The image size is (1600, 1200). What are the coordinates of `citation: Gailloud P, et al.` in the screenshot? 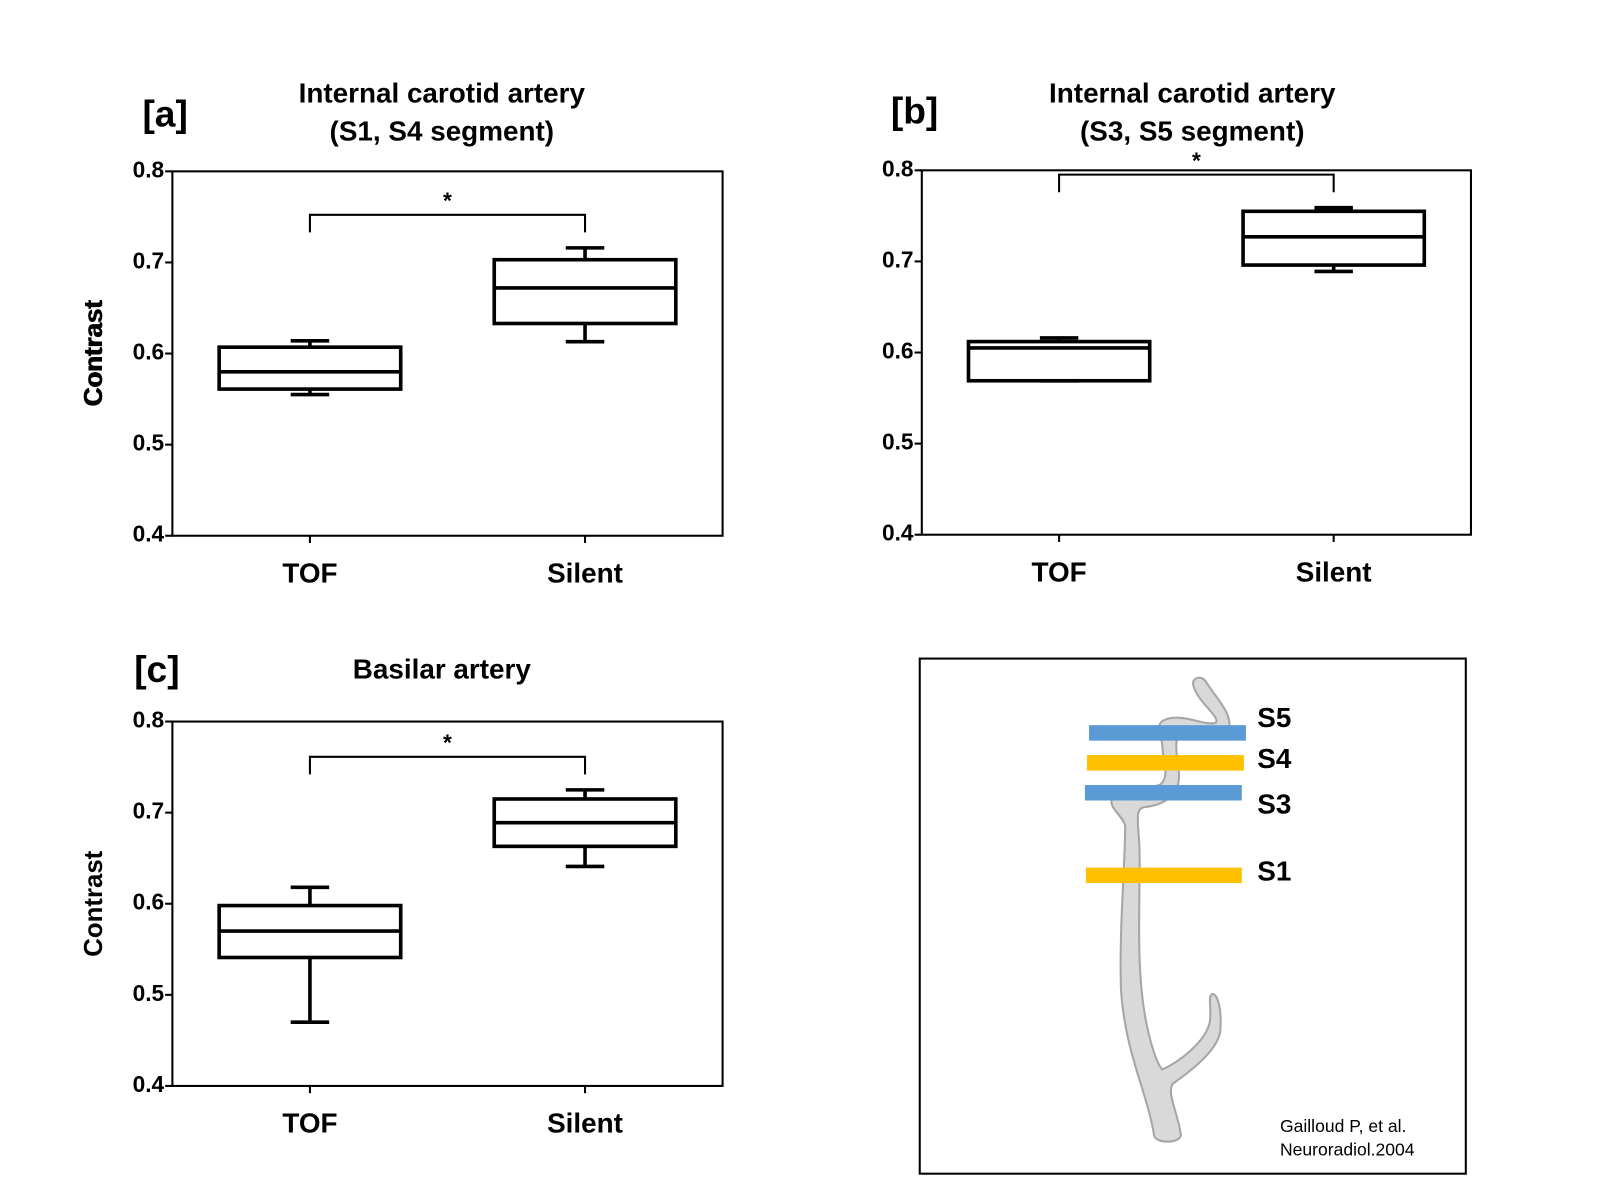 It's located at (1343, 1126).